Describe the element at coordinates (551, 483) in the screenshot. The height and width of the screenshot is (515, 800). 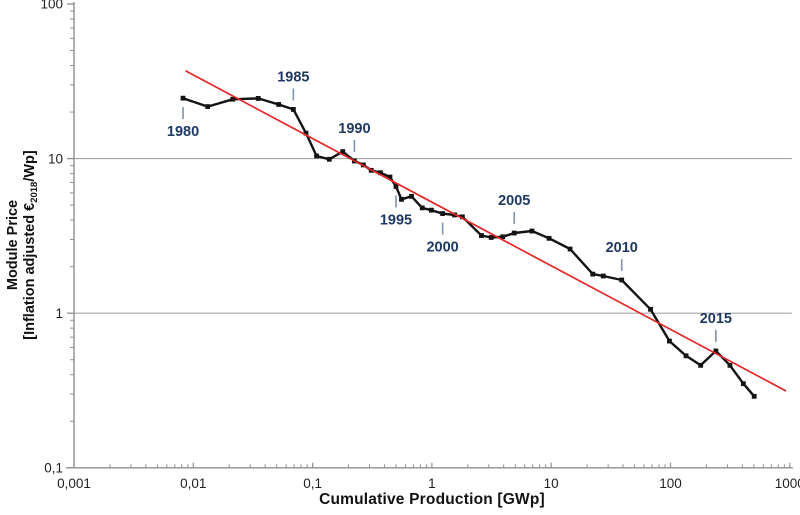
I see `x-tick-label: 10` at that location.